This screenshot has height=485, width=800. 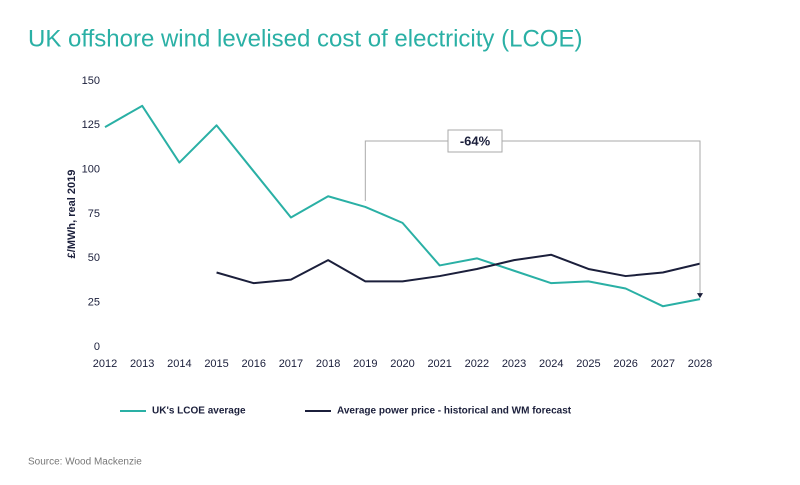 I want to click on y-tick-label: 100, so click(x=91, y=170).